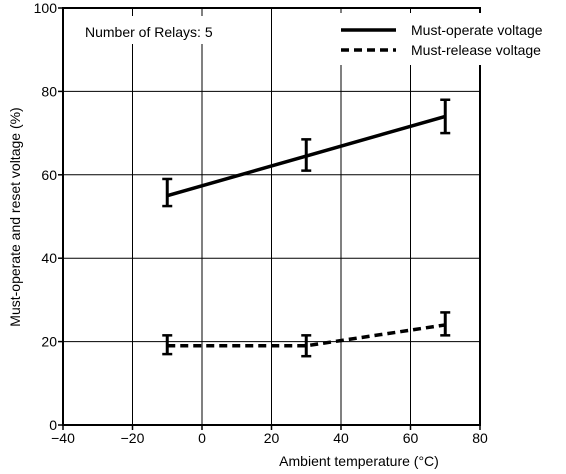 This screenshot has width=566, height=474. I want to click on x-tick-label: 0, so click(202, 438).